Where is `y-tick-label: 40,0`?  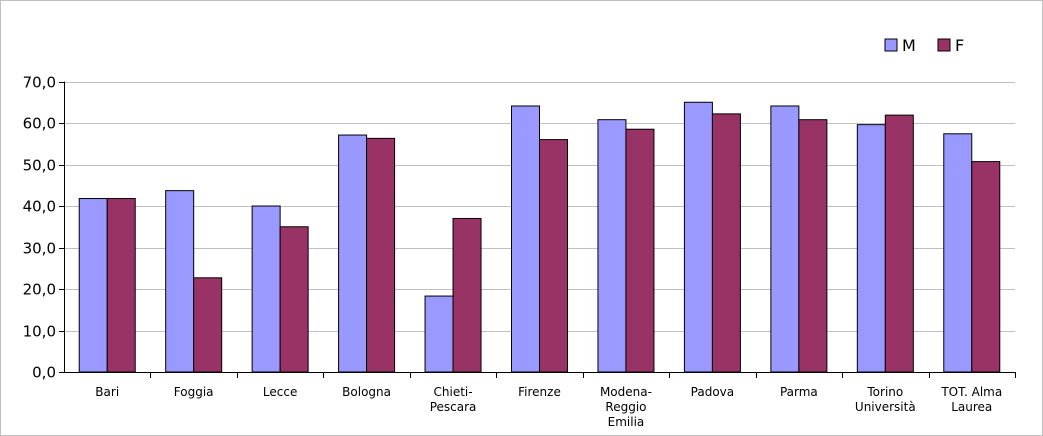
y-tick-label: 40,0 is located at coordinates (39, 207).